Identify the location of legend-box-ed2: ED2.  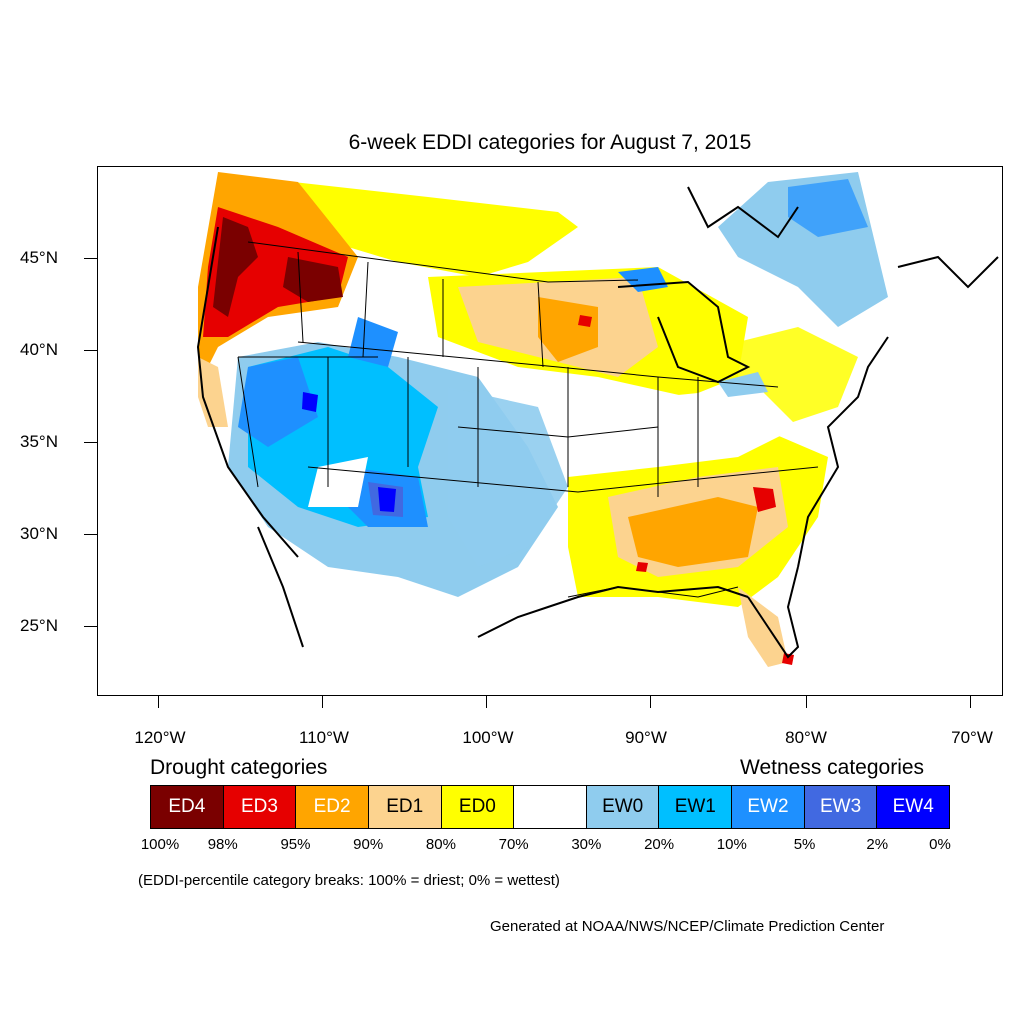
(332, 807).